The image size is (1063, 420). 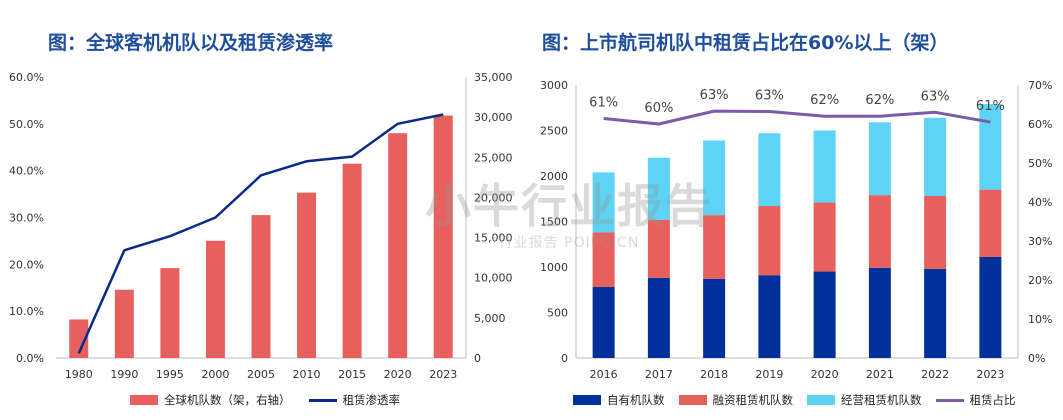 What do you see at coordinates (949, 400) in the screenshot?
I see `legend-swatch-lease-share` at bounding box center [949, 400].